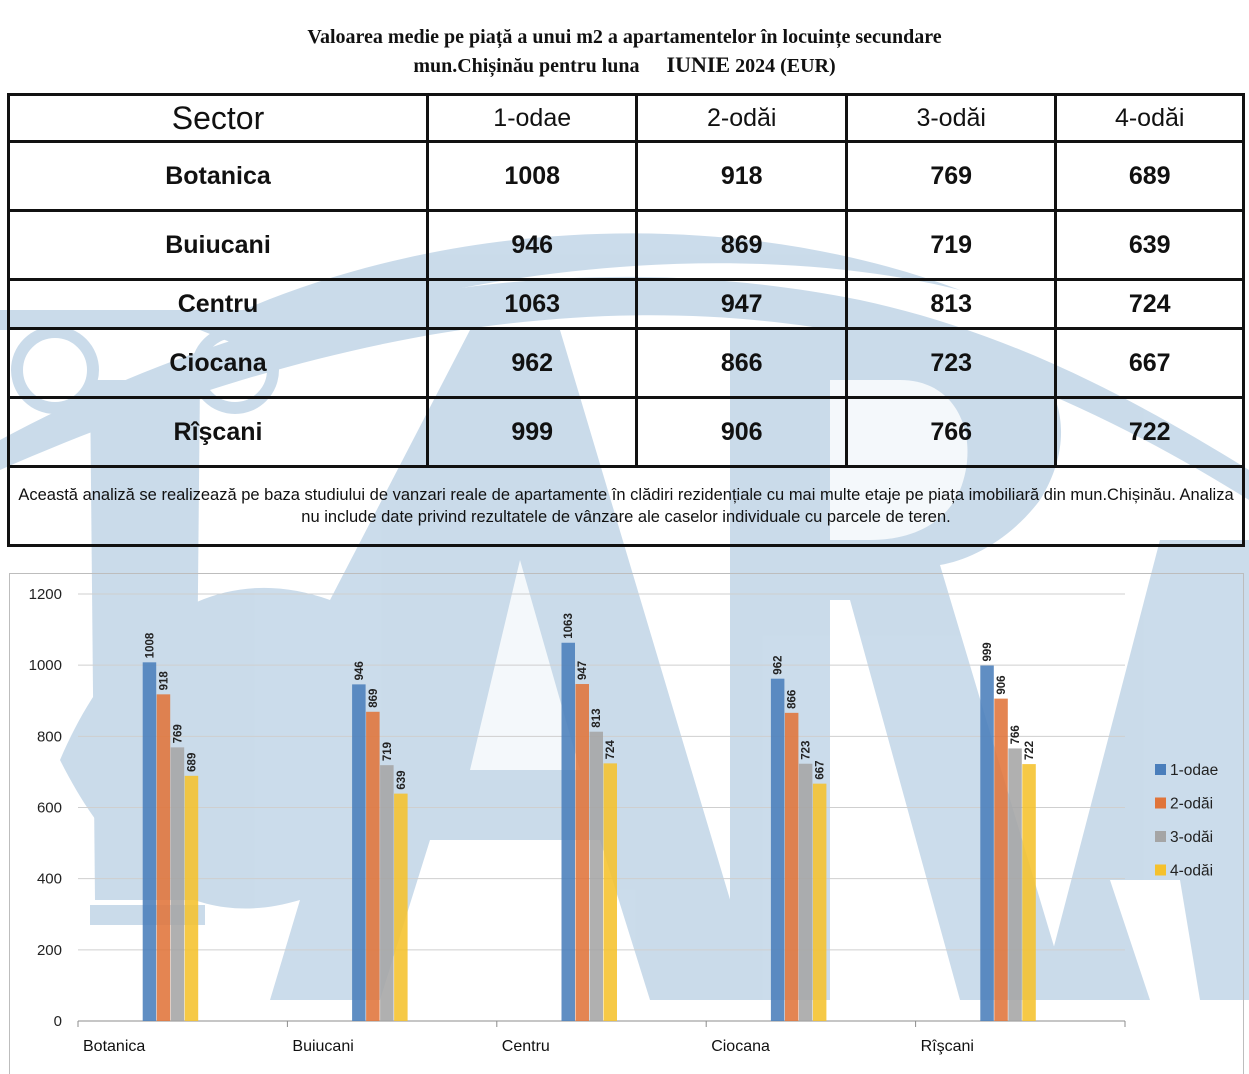 This screenshot has height=1074, width=1249. What do you see at coordinates (741, 432) in the screenshot?
I see `cell-value: 906` at bounding box center [741, 432].